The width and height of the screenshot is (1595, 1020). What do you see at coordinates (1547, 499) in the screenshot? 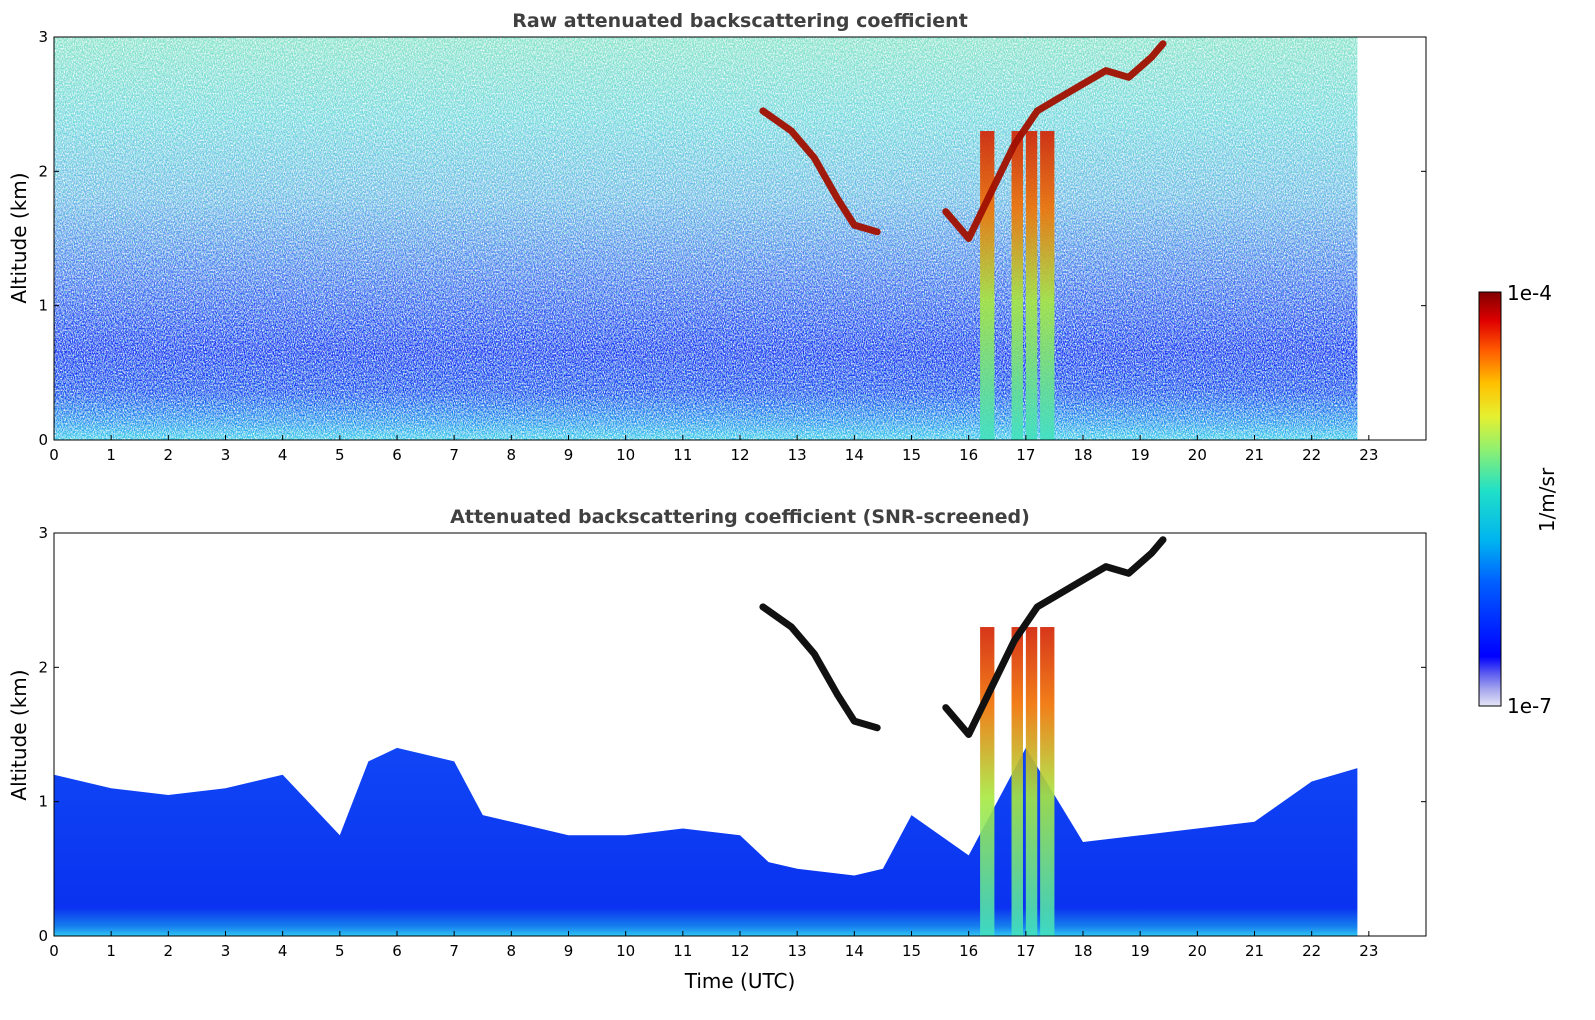
I see `colorbar-unit-label: 1/m/sr` at bounding box center [1547, 499].